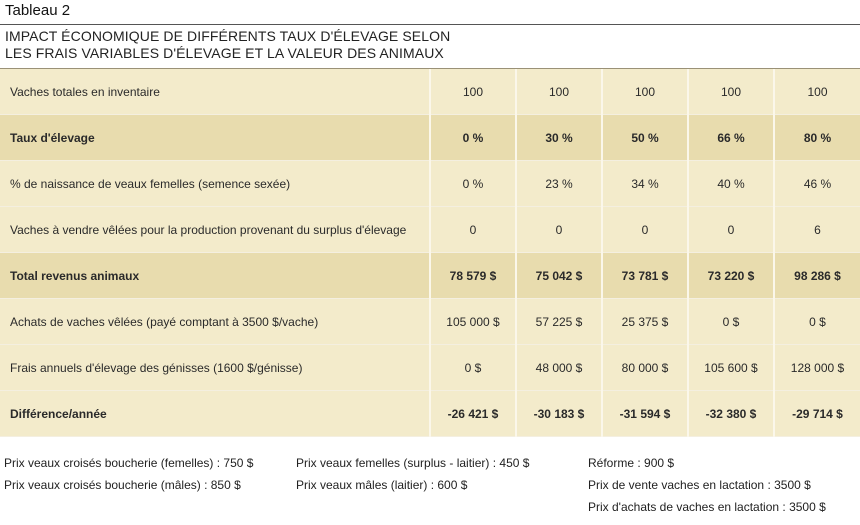 The image size is (860, 525). Describe the element at coordinates (559, 275) in the screenshot. I see `table-cell: 75 042 $` at that location.